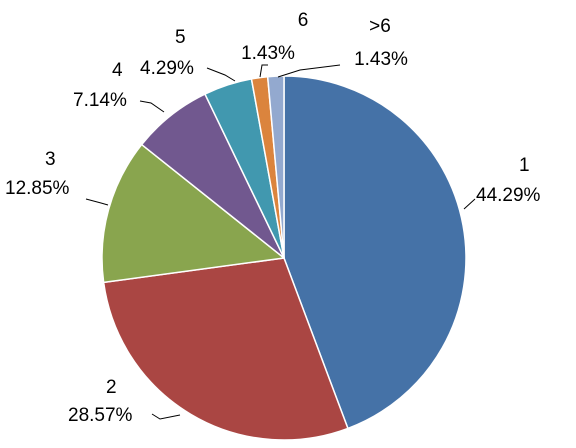 The image size is (576, 448). What do you see at coordinates (111, 387) in the screenshot?
I see `slice-name-label-2: 2` at bounding box center [111, 387].